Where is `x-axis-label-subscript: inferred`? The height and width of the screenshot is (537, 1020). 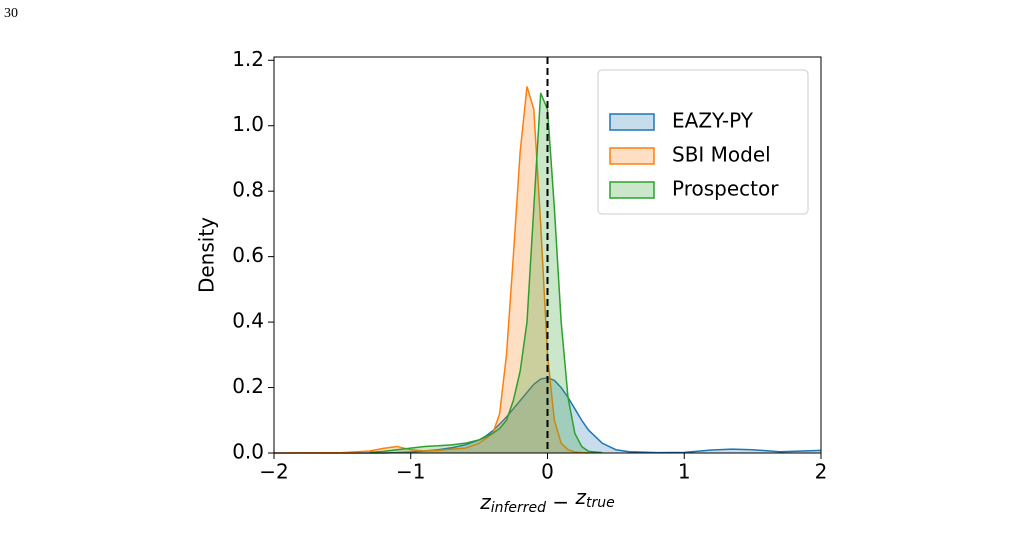 x-axis-label-subscript: inferred is located at coordinates (518, 508).